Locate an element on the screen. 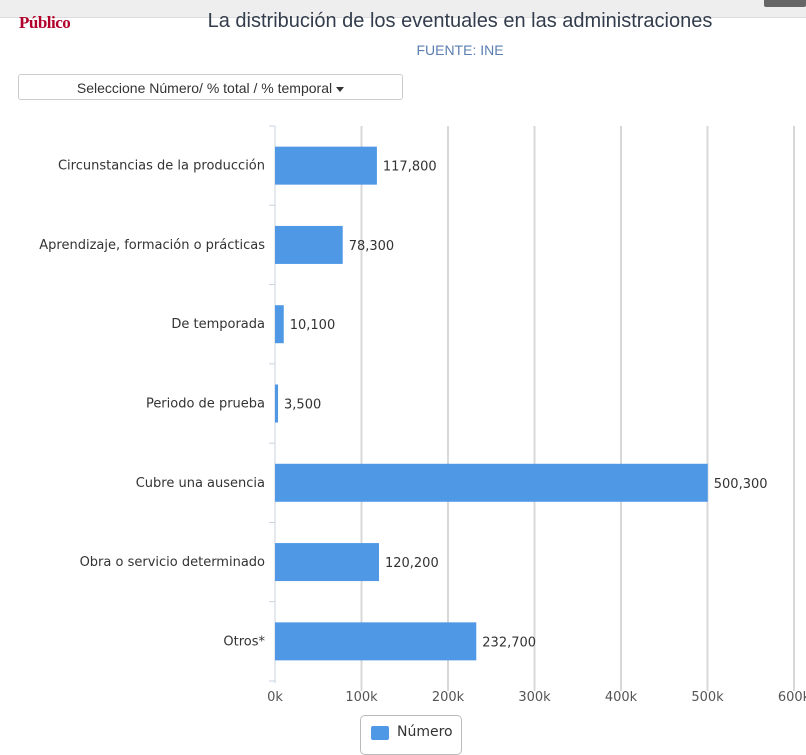 Image resolution: width=806 pixels, height=755 pixels. x-tick-label: 500k is located at coordinates (707, 697).